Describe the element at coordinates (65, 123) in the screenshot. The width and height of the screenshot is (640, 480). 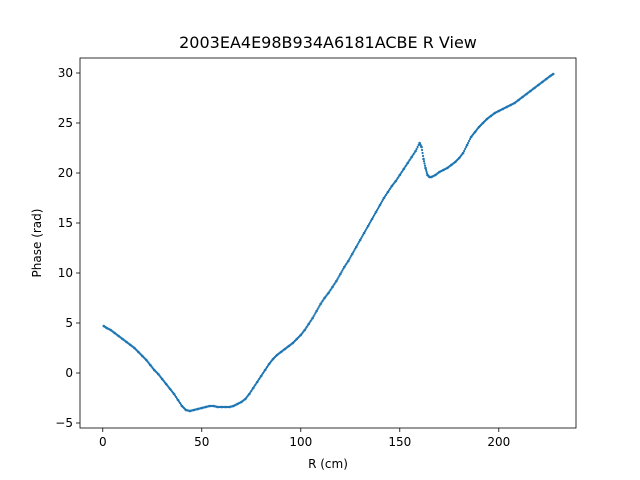
I see `y-tick-label: 25` at that location.